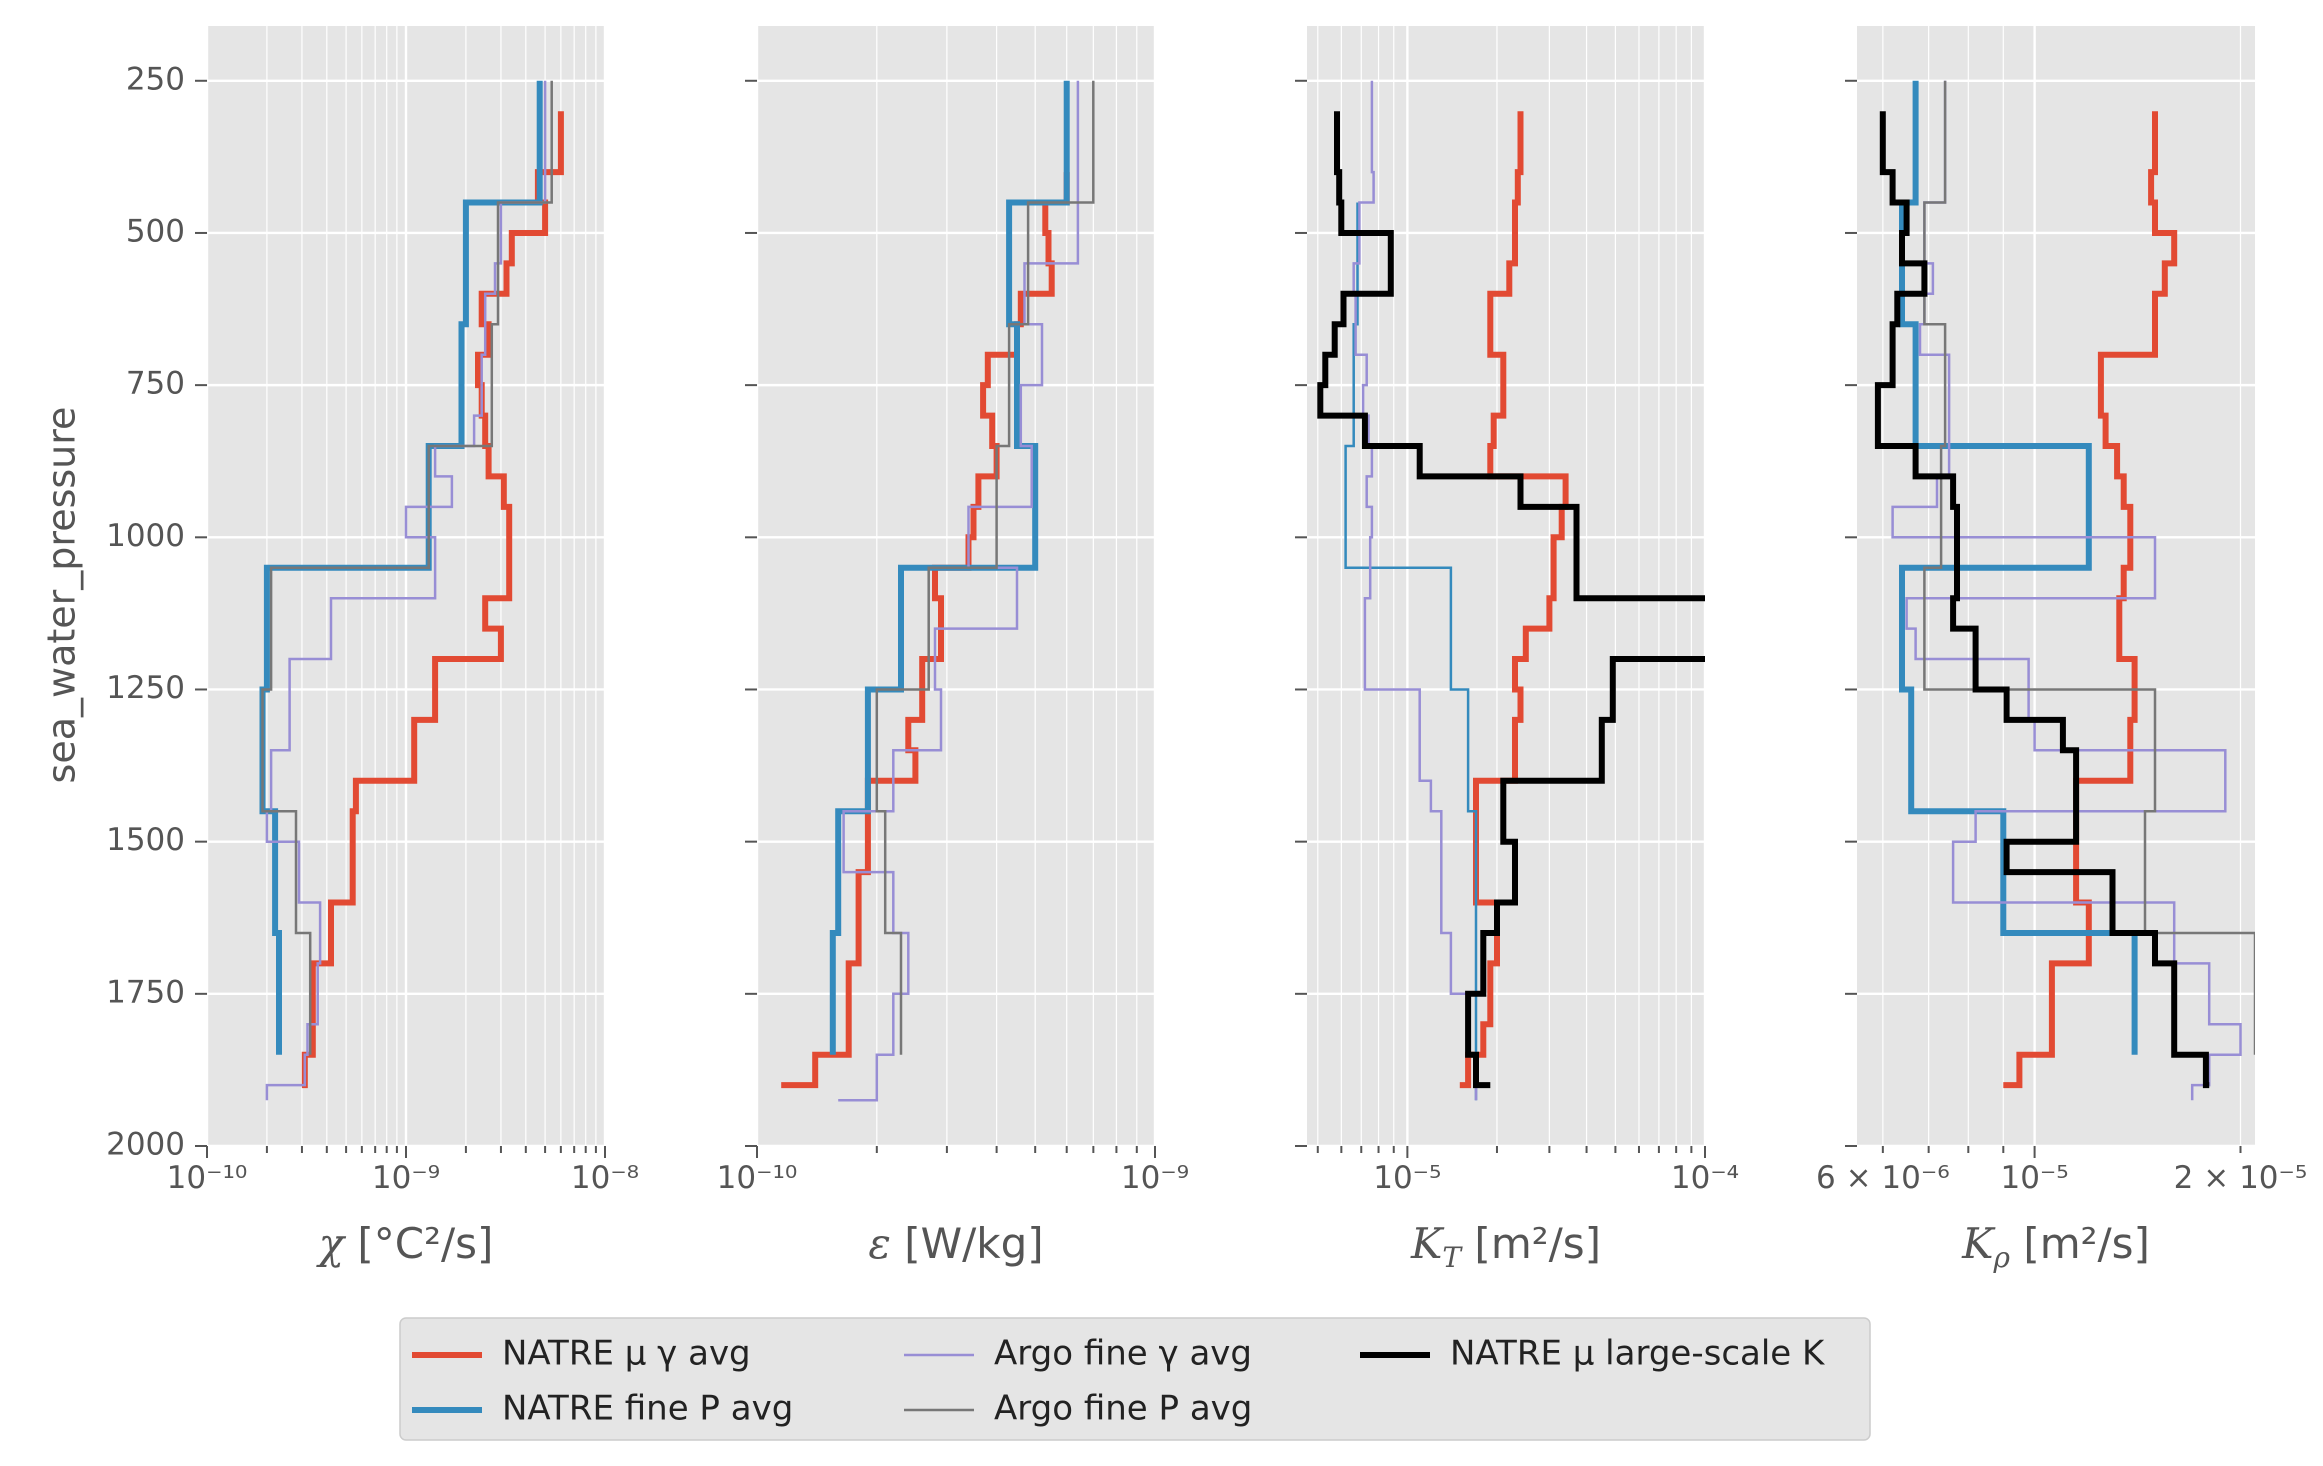 The height and width of the screenshot is (1466, 2323). I want to click on x-axis-label: Kρ [m²/s], so click(2055, 1246).